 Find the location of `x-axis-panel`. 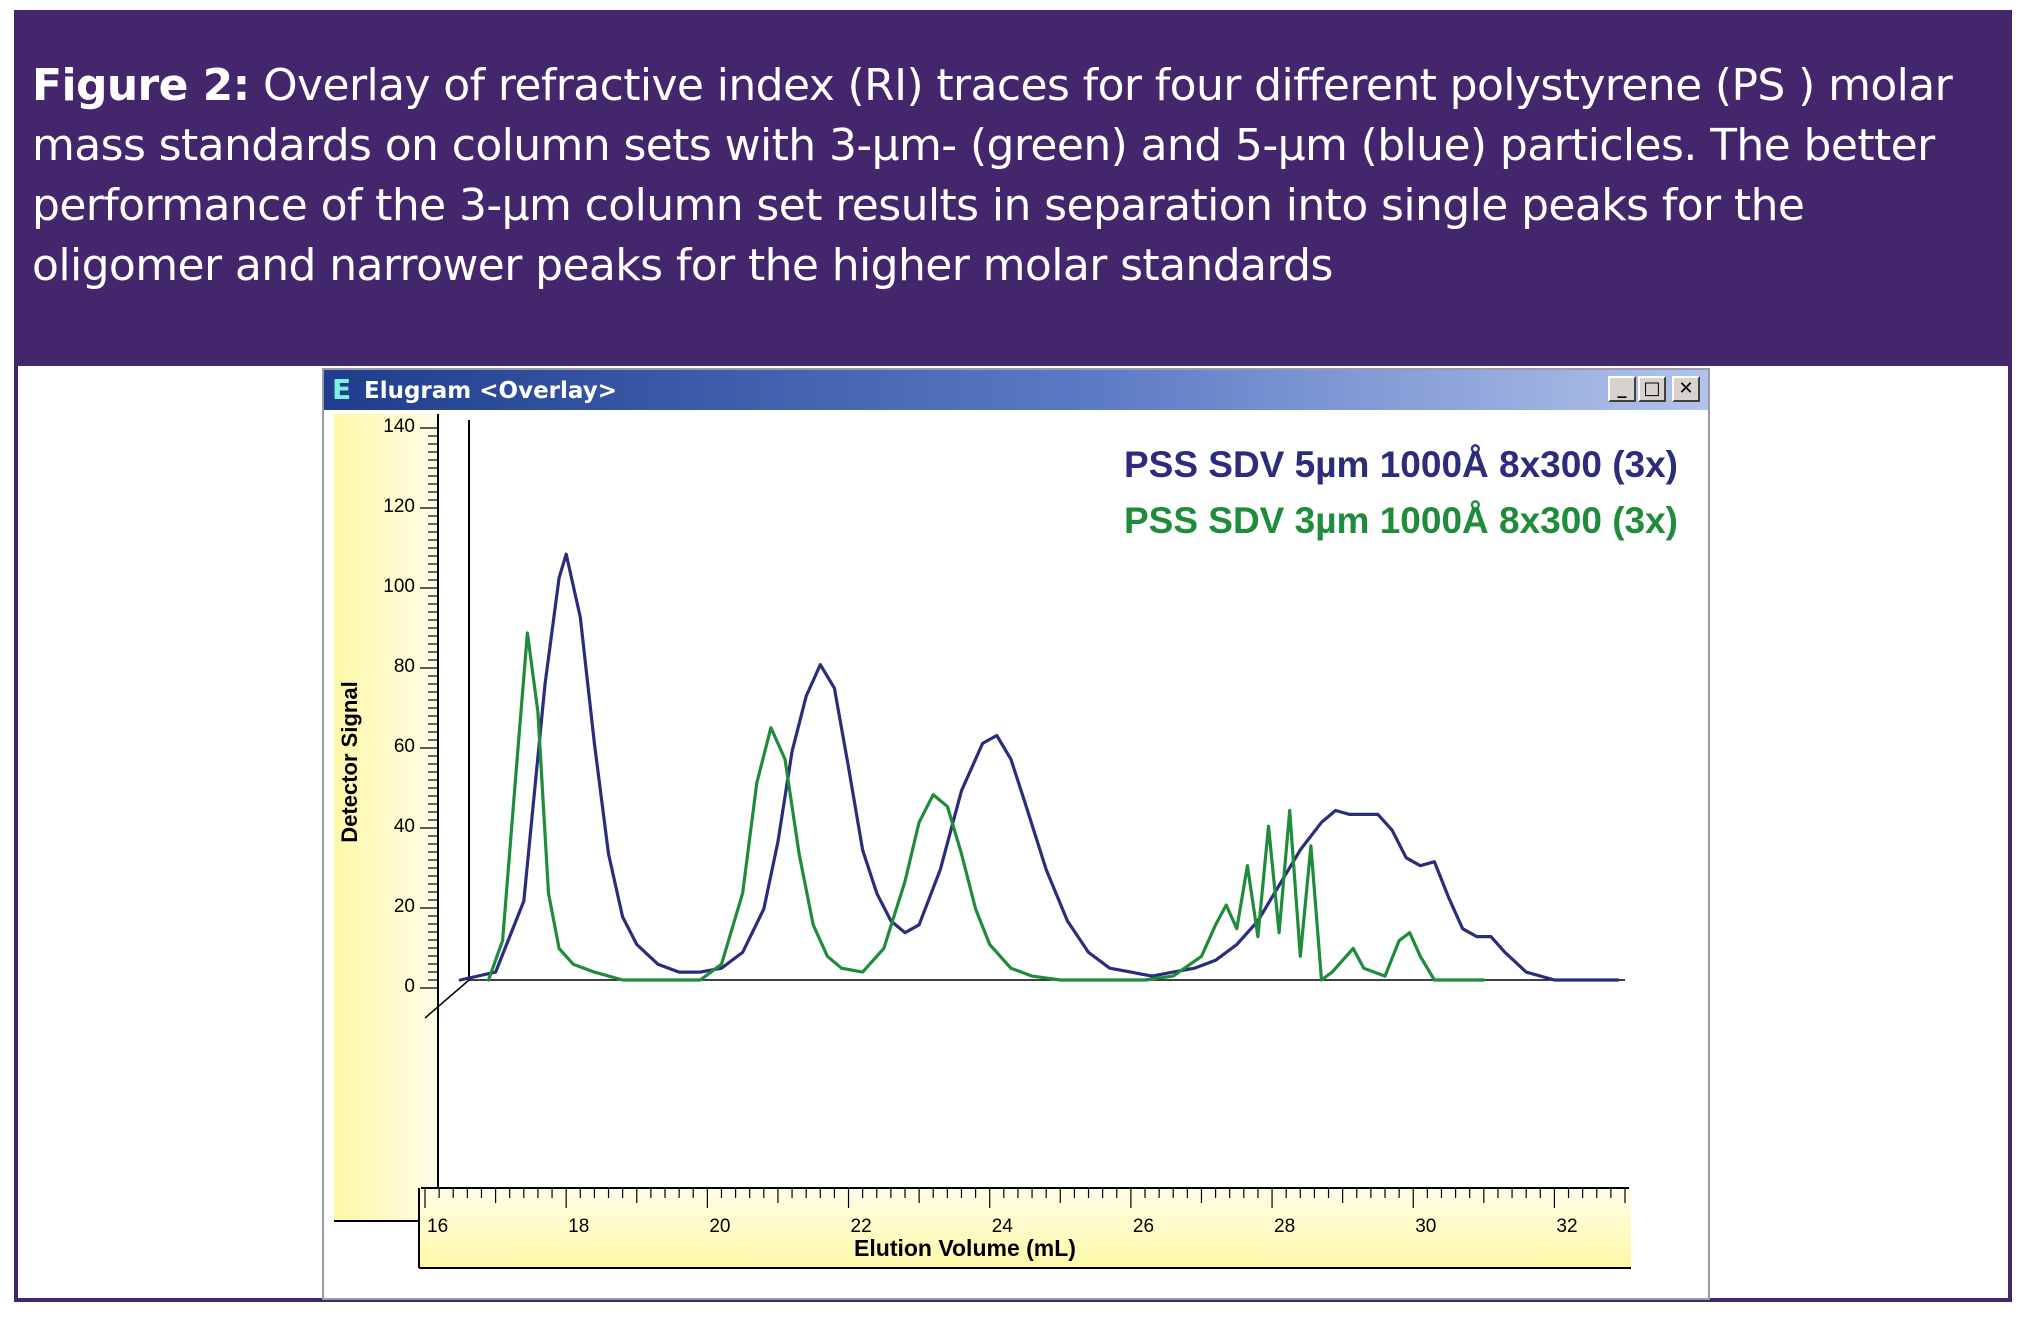

x-axis-panel is located at coordinates (1025, 1228).